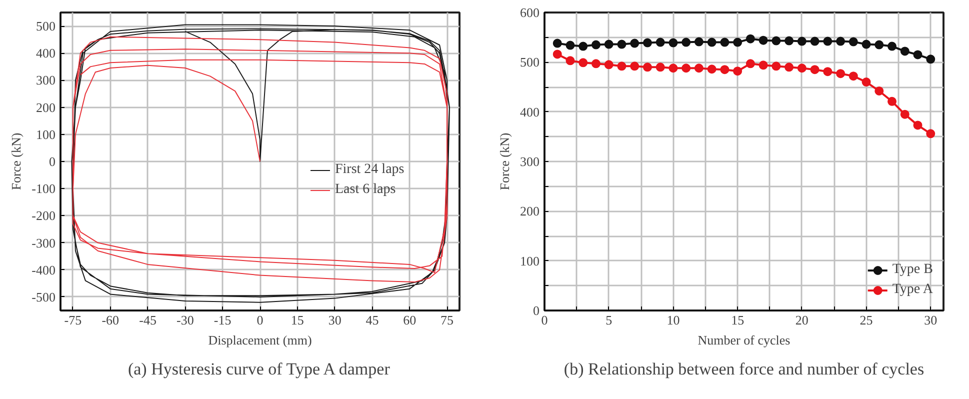  What do you see at coordinates (866, 320) in the screenshot?
I see `x-tick-label: 25` at bounding box center [866, 320].